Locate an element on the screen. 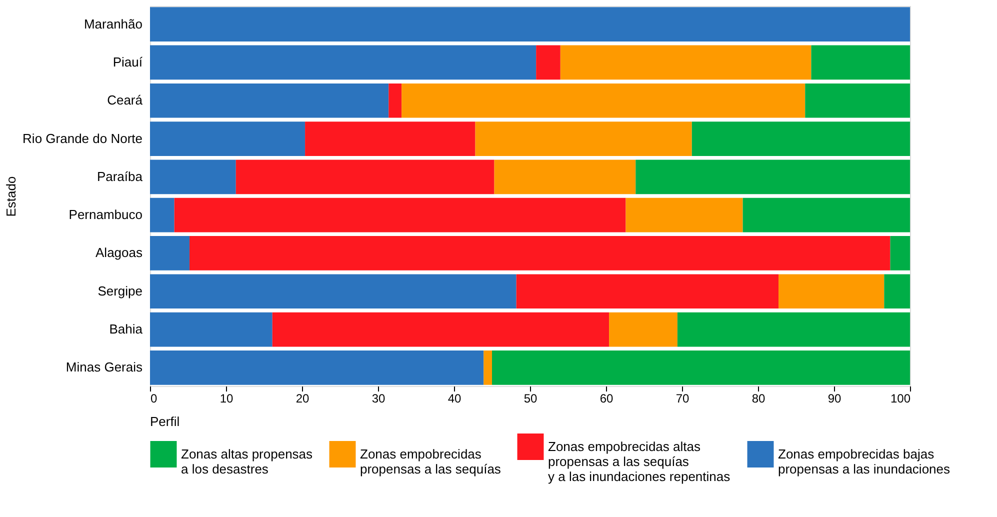 The height and width of the screenshot is (517, 997). y-tick-label: Piauí is located at coordinates (127, 62).